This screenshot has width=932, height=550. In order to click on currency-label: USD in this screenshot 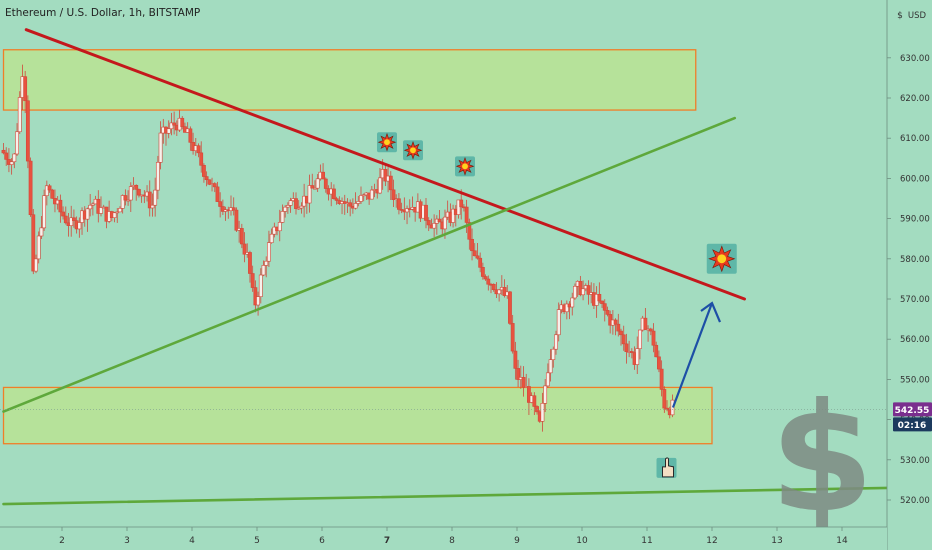, I will do `click(917, 16)`.